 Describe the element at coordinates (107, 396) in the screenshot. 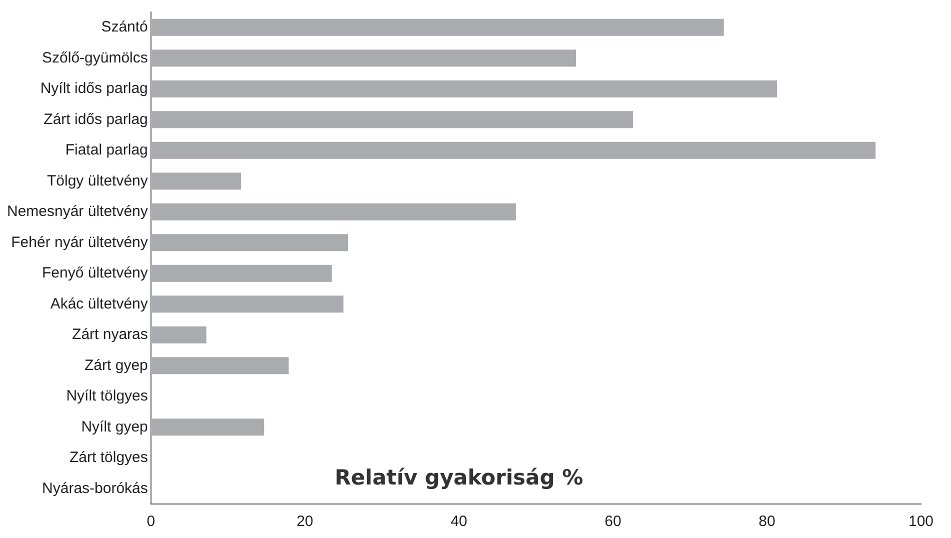

I see `y-tick-label: Nyílt tölgyes` at that location.